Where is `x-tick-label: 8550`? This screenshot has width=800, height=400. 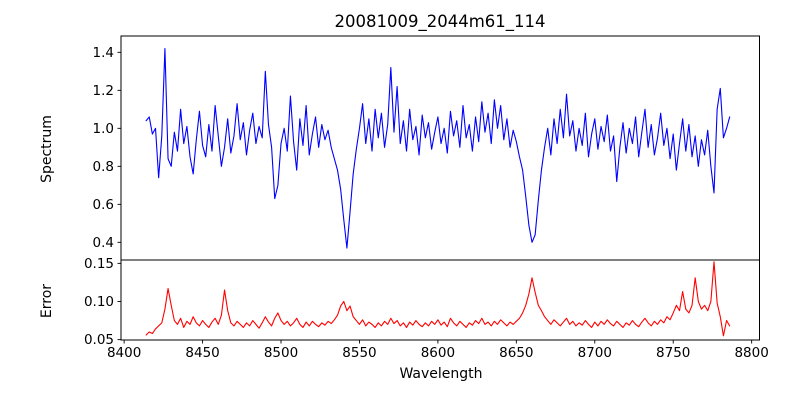
x-tick-label: 8550 is located at coordinates (359, 353).